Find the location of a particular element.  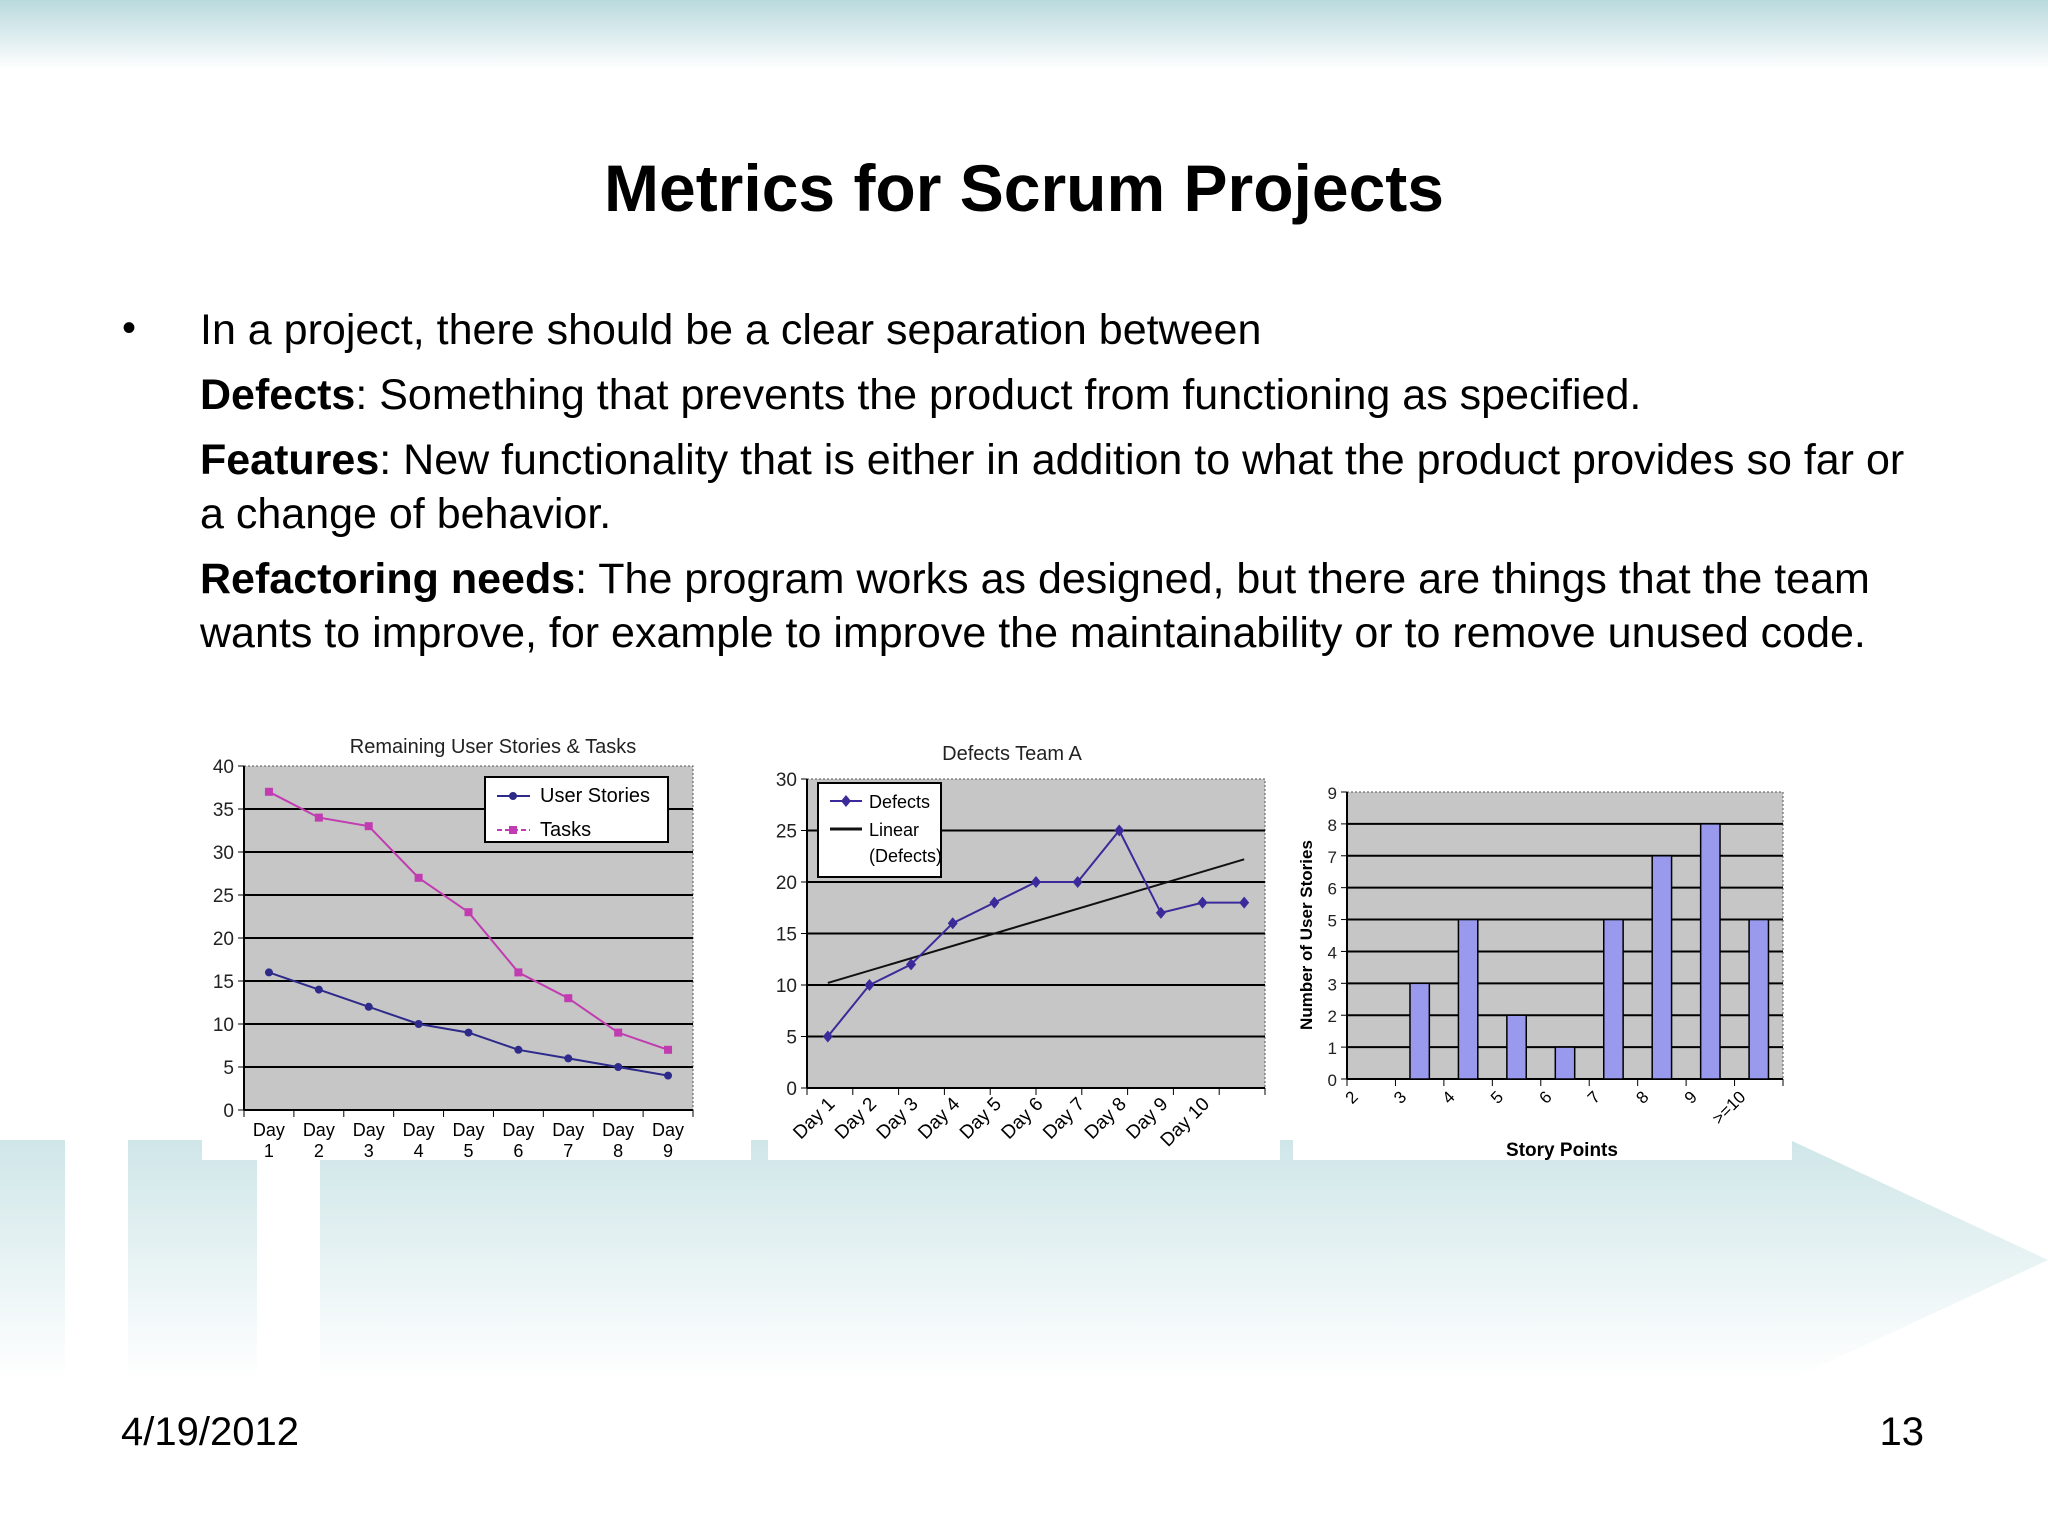

x-tick-label: 7 is located at coordinates (568, 1151).